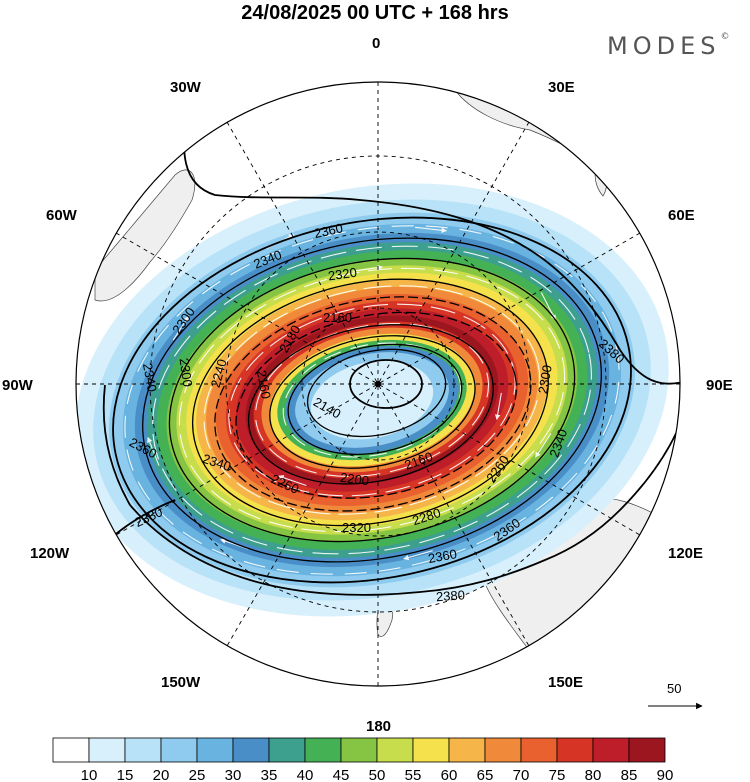 This screenshot has width=750, height=782. What do you see at coordinates (665, 774) in the screenshot?
I see `colorbar-tick-label: 90` at bounding box center [665, 774].